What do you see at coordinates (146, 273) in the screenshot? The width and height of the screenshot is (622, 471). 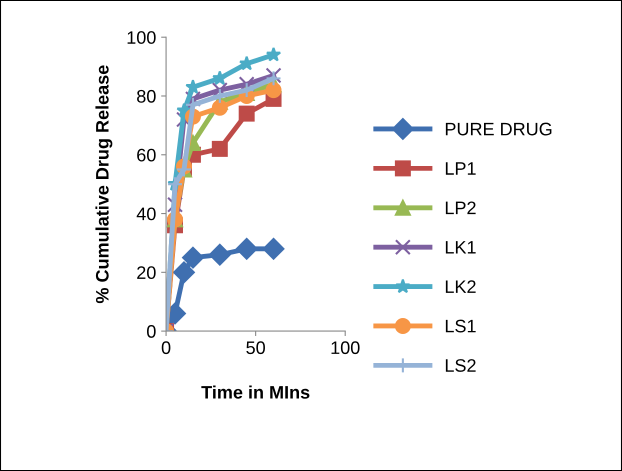 I see `y-tick-label: 20` at bounding box center [146, 273].